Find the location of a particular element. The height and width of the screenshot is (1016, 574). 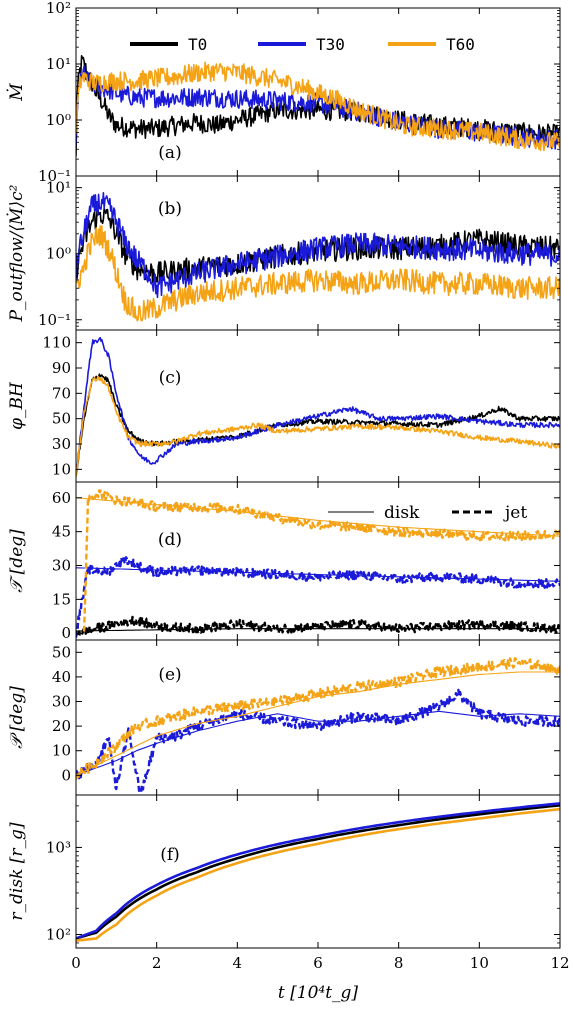

x-axis-label: t [10⁴t_g] is located at coordinates (318, 993).